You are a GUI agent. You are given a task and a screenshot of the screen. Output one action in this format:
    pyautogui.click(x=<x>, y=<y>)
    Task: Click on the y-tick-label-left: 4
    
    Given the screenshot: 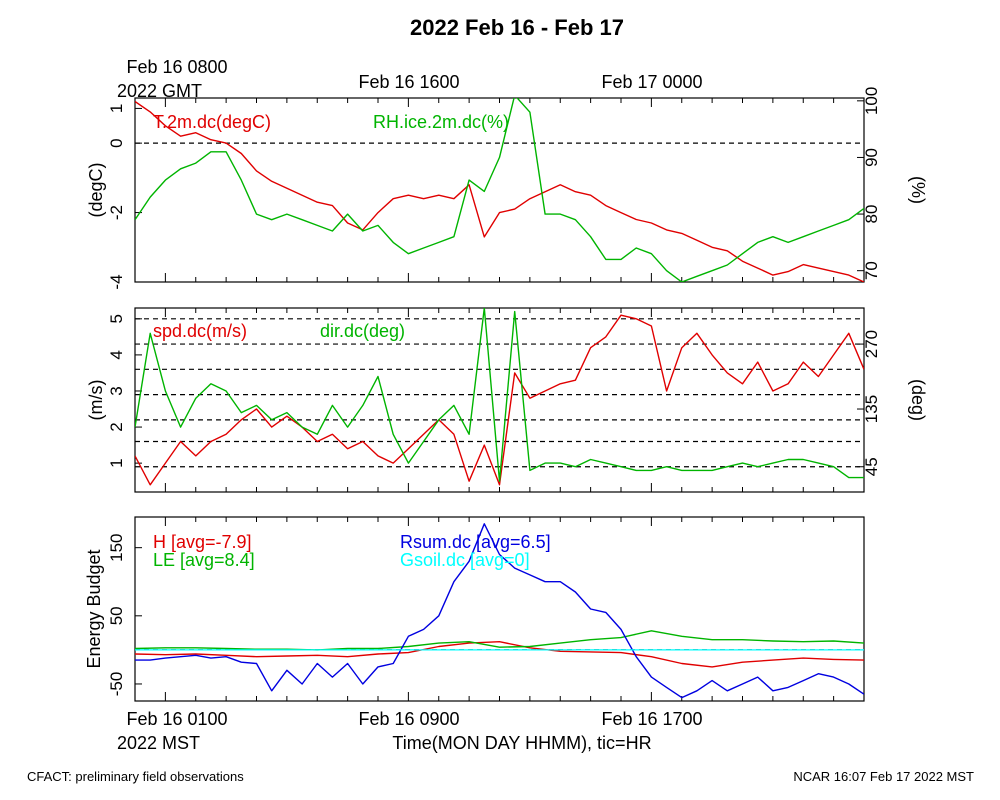 What is the action you would take?
    pyautogui.click(x=116, y=354)
    